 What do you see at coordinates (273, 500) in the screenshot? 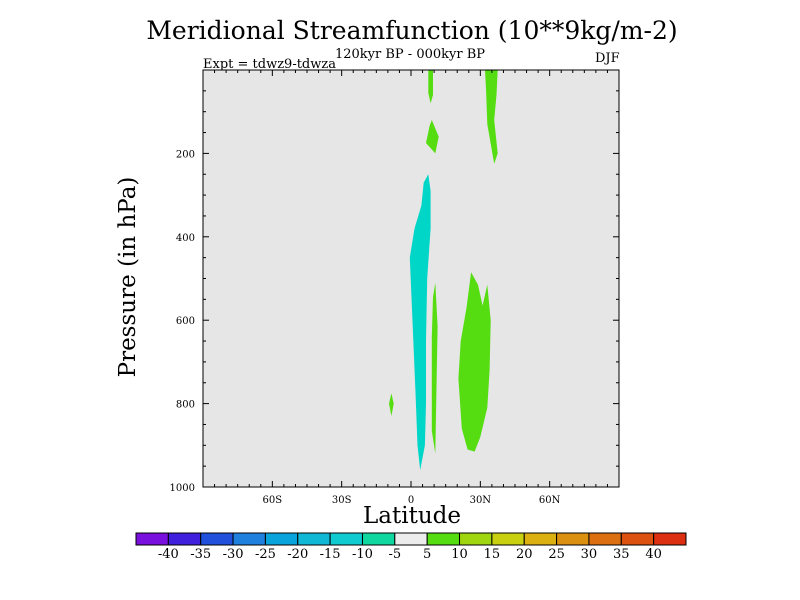
I see `x-tick-label: 60S` at bounding box center [273, 500].